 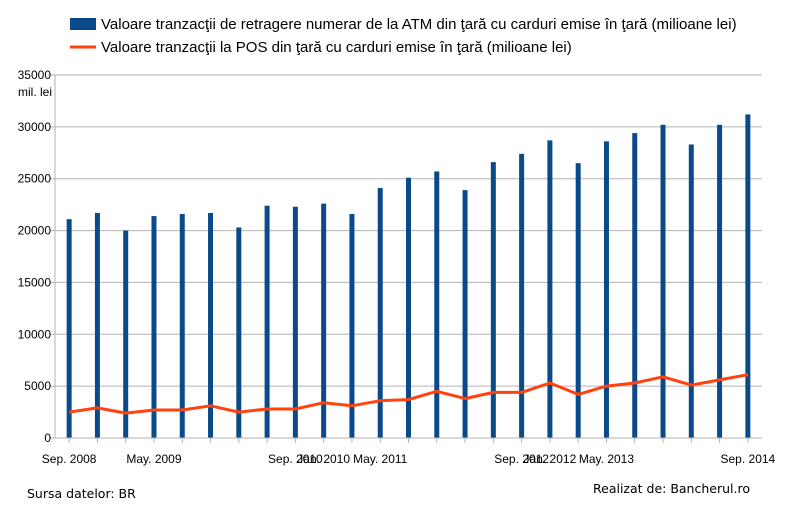 What do you see at coordinates (35, 127) in the screenshot?
I see `y-tick-label: 30000` at bounding box center [35, 127].